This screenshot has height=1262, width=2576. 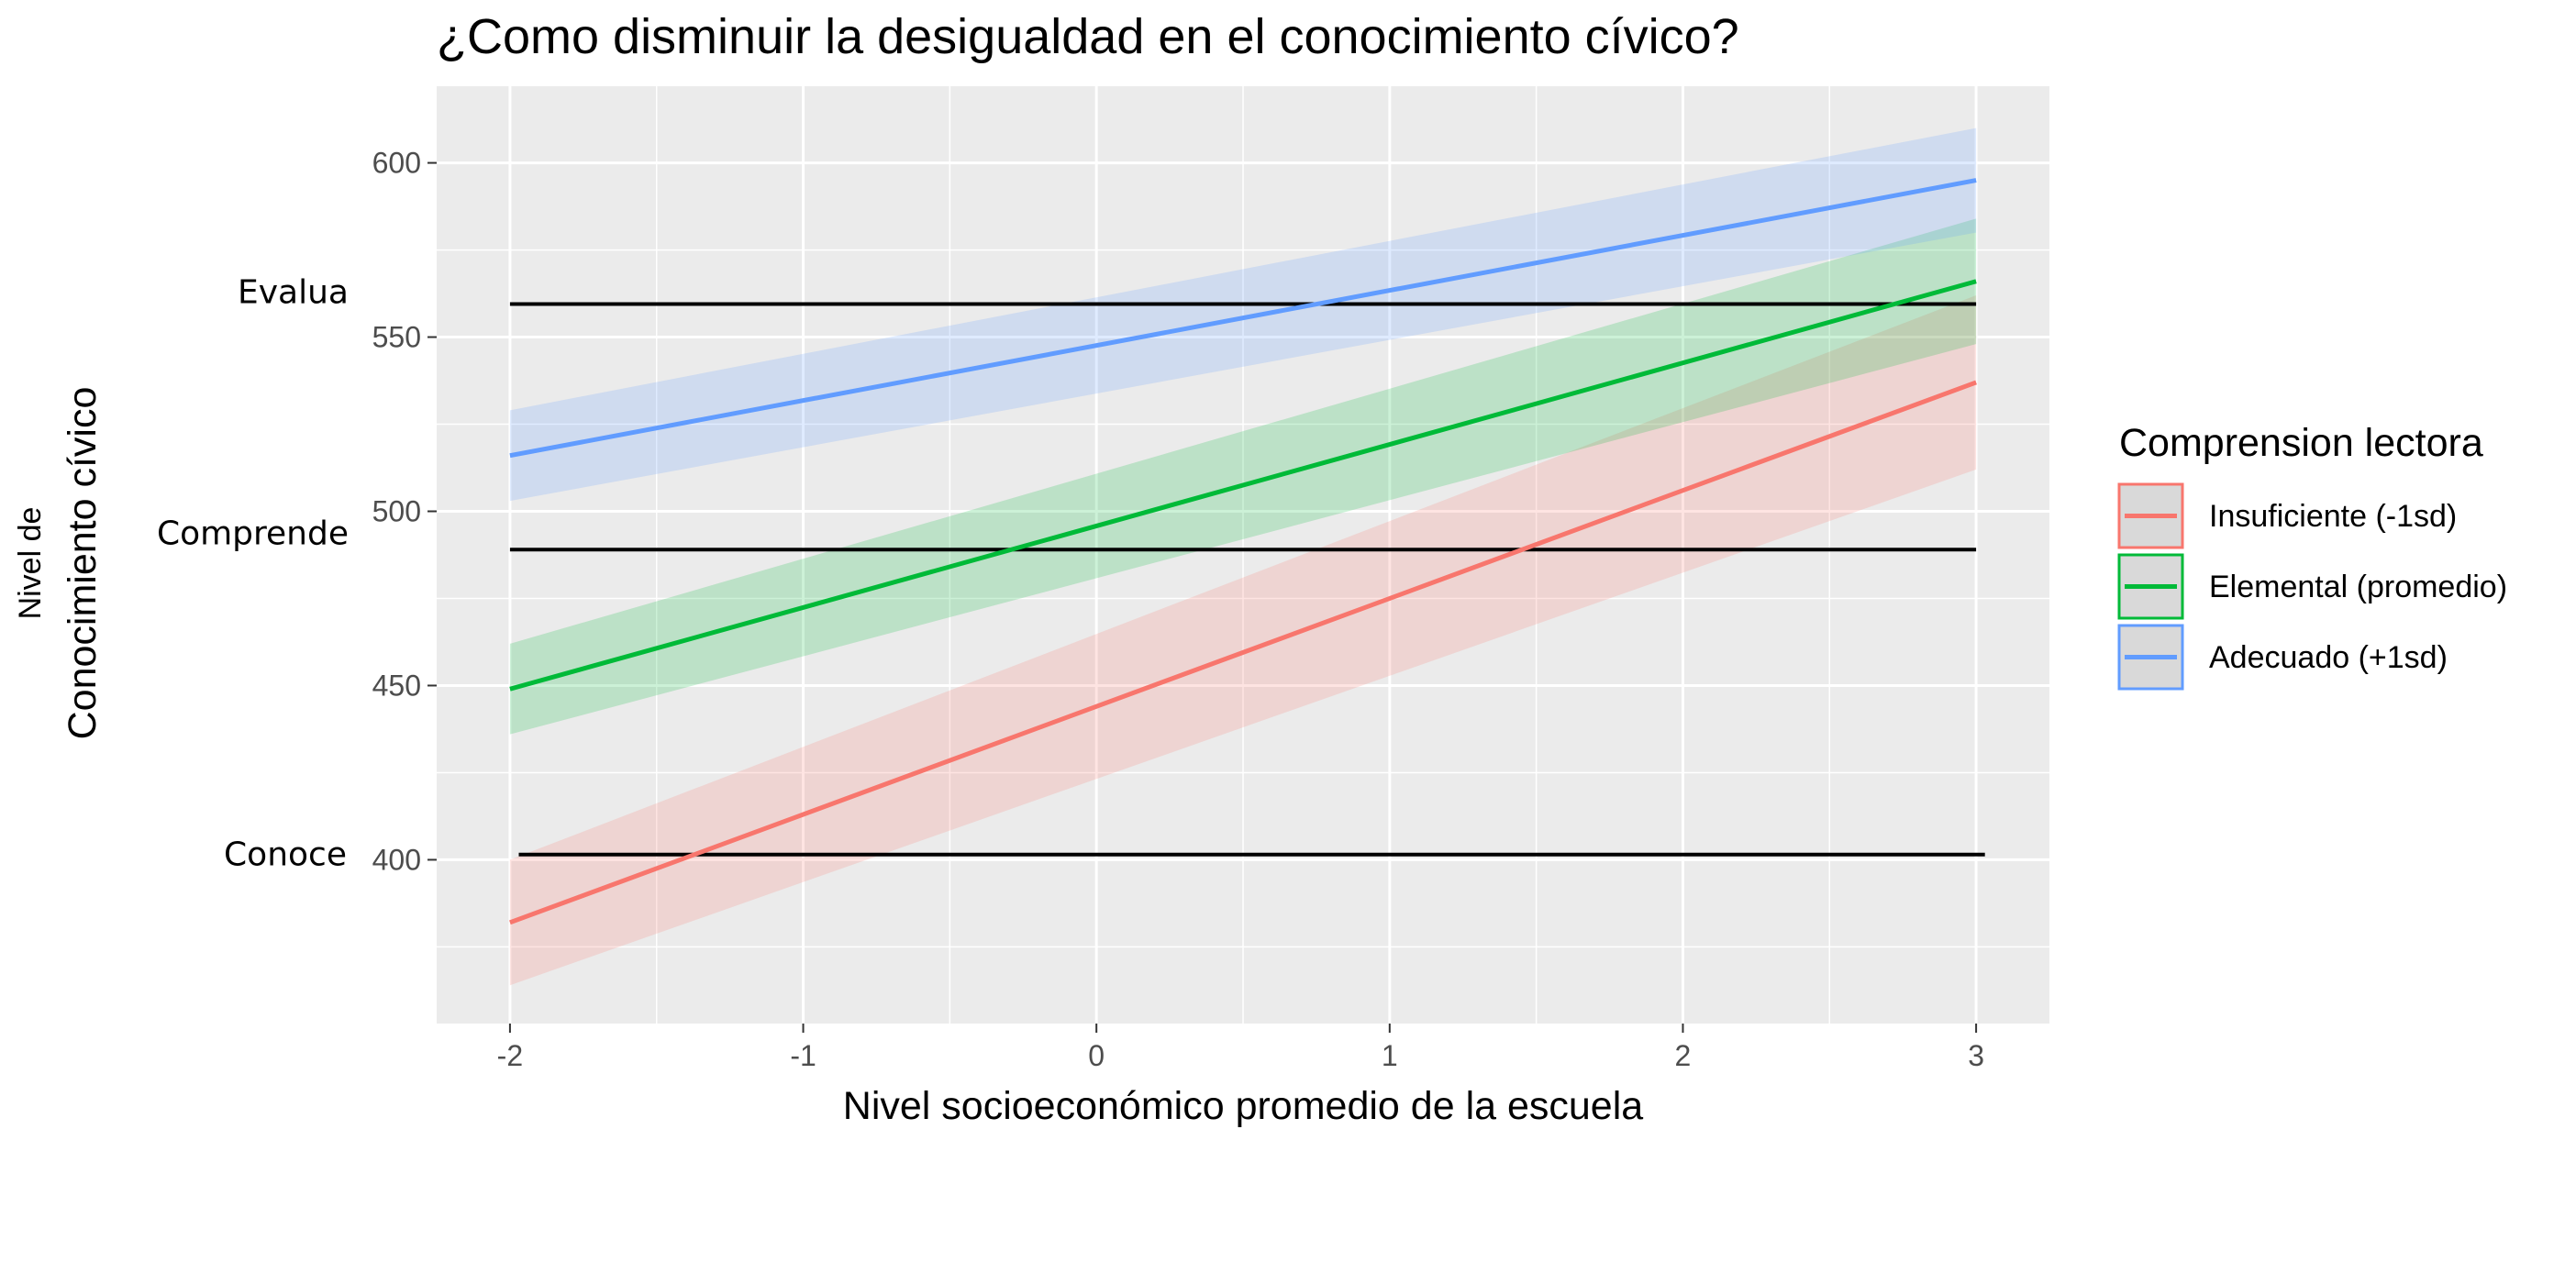 What do you see at coordinates (2333, 516) in the screenshot?
I see `legend-label-0: Insuficiente (-1sd)` at bounding box center [2333, 516].